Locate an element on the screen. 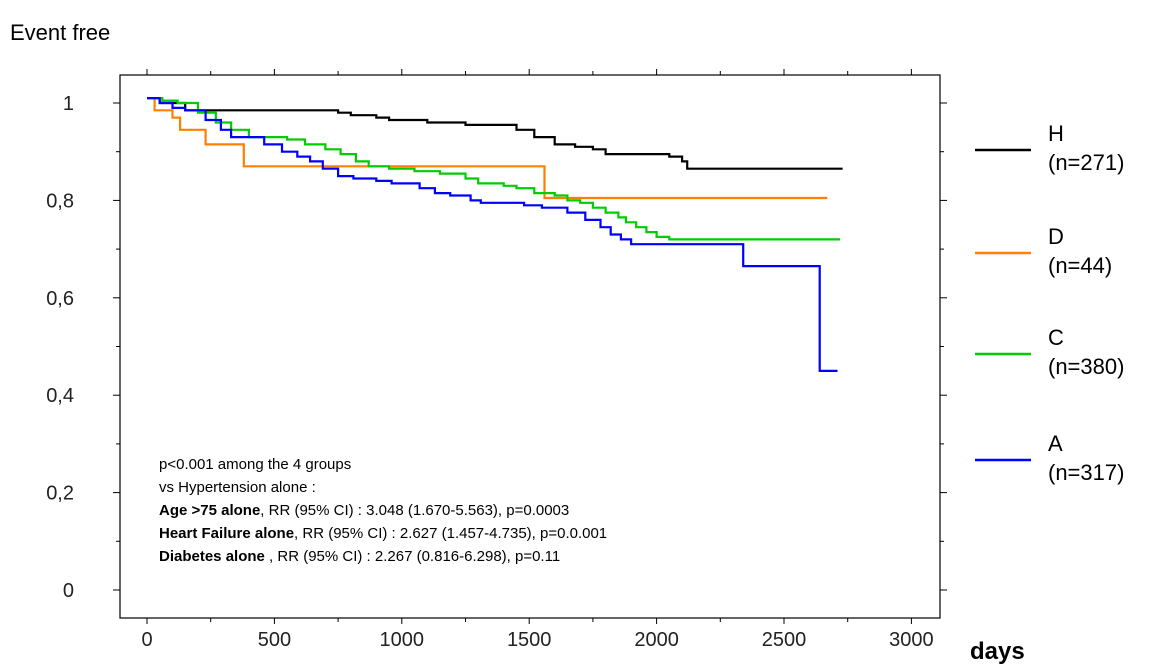  x-tick-label: 1000 is located at coordinates (402, 640).